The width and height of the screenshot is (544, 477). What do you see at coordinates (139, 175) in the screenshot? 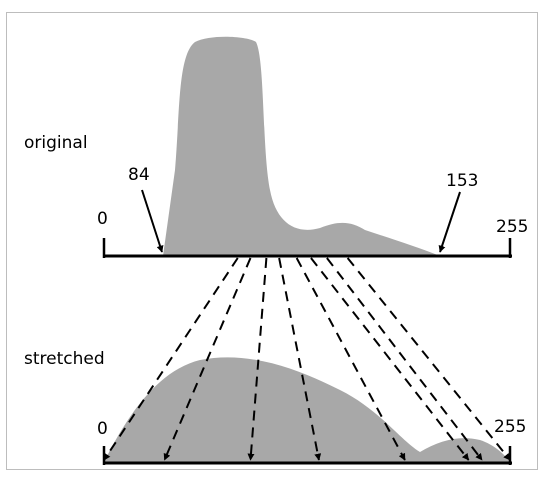
I see `low-cut-label: 84` at bounding box center [139, 175].